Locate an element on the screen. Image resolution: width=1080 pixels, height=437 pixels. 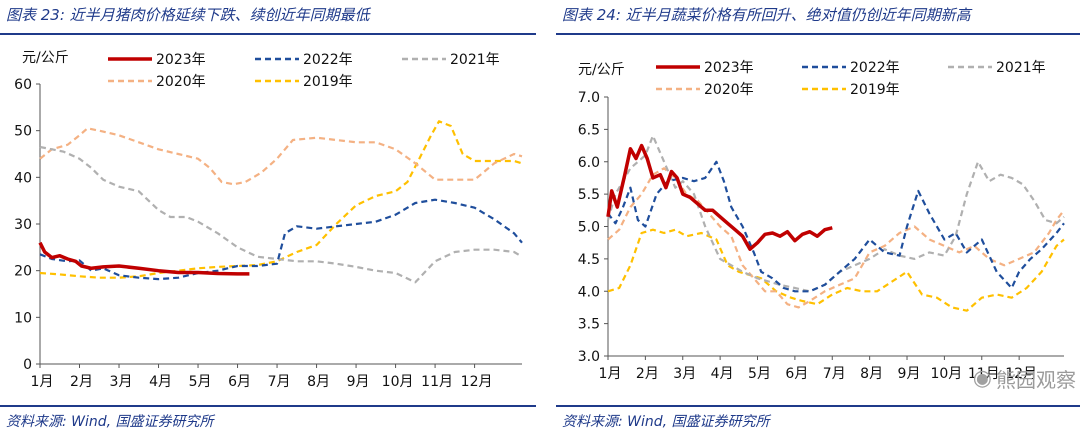
y-tick-label: 6.5 is located at coordinates (589, 130).